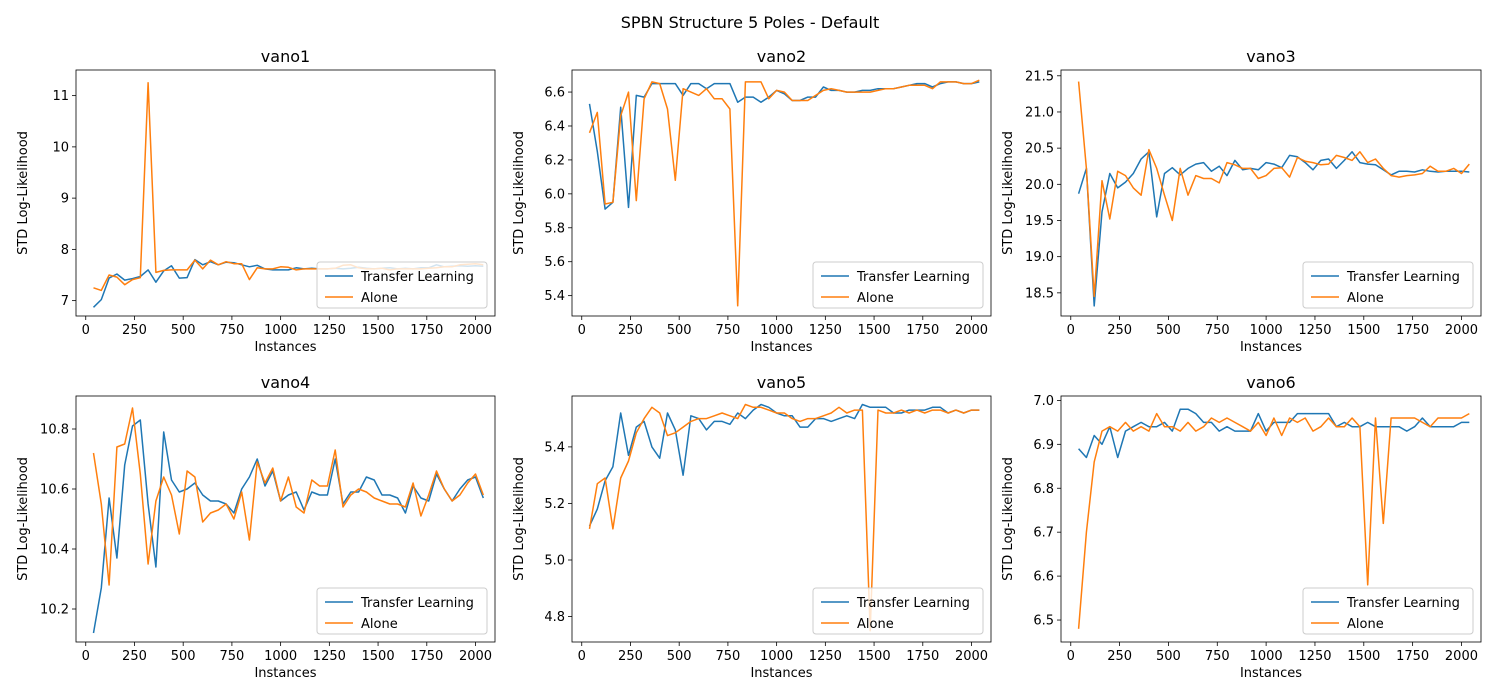 The width and height of the screenshot is (1500, 700). I want to click on axes-frame, so click(781, 519).